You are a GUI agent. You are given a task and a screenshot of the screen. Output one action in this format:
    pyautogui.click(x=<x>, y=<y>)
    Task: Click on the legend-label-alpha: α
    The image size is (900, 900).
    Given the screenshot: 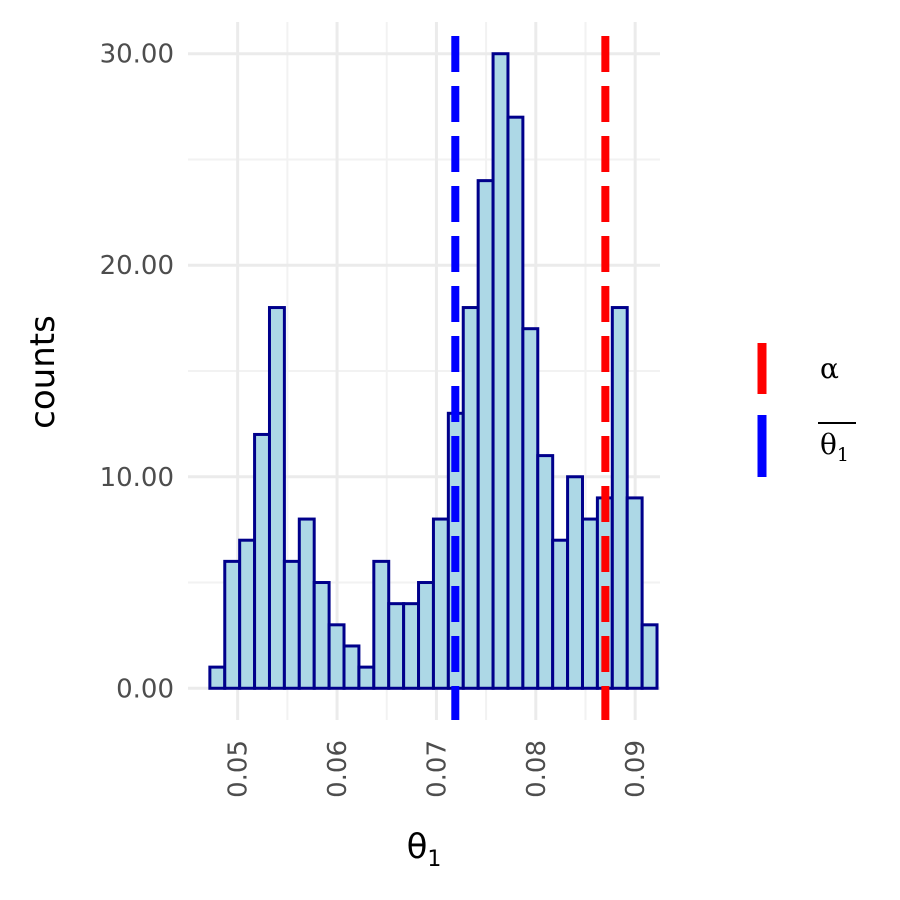 What is the action you would take?
    pyautogui.click(x=829, y=368)
    